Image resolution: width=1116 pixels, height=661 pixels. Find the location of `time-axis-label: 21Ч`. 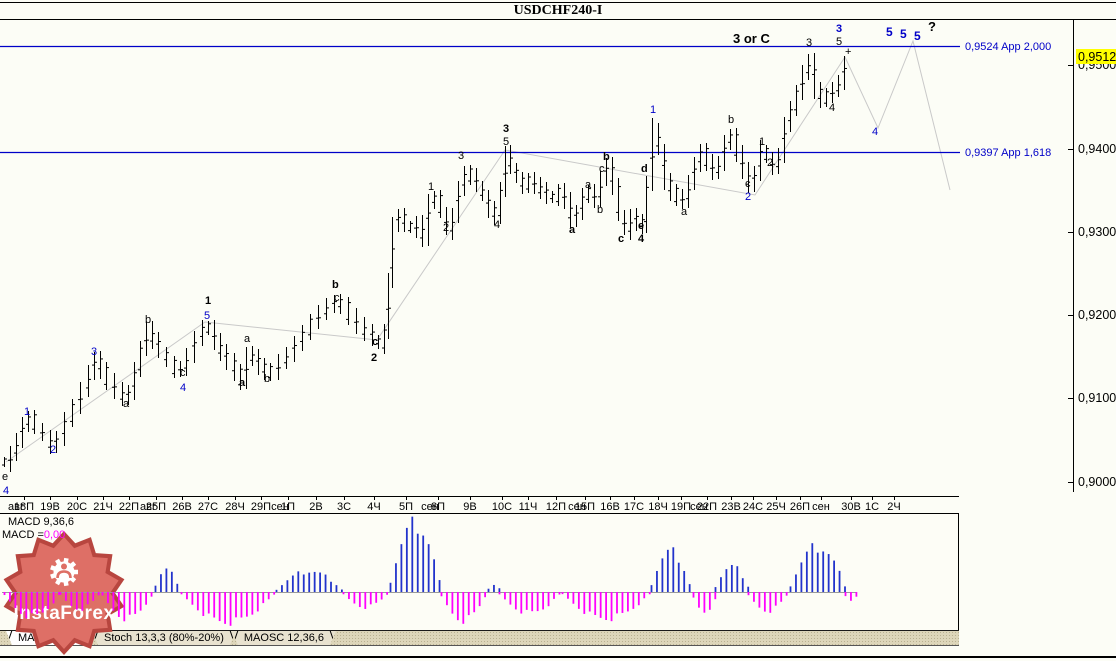

time-axis-label: 21Ч is located at coordinates (103, 507).